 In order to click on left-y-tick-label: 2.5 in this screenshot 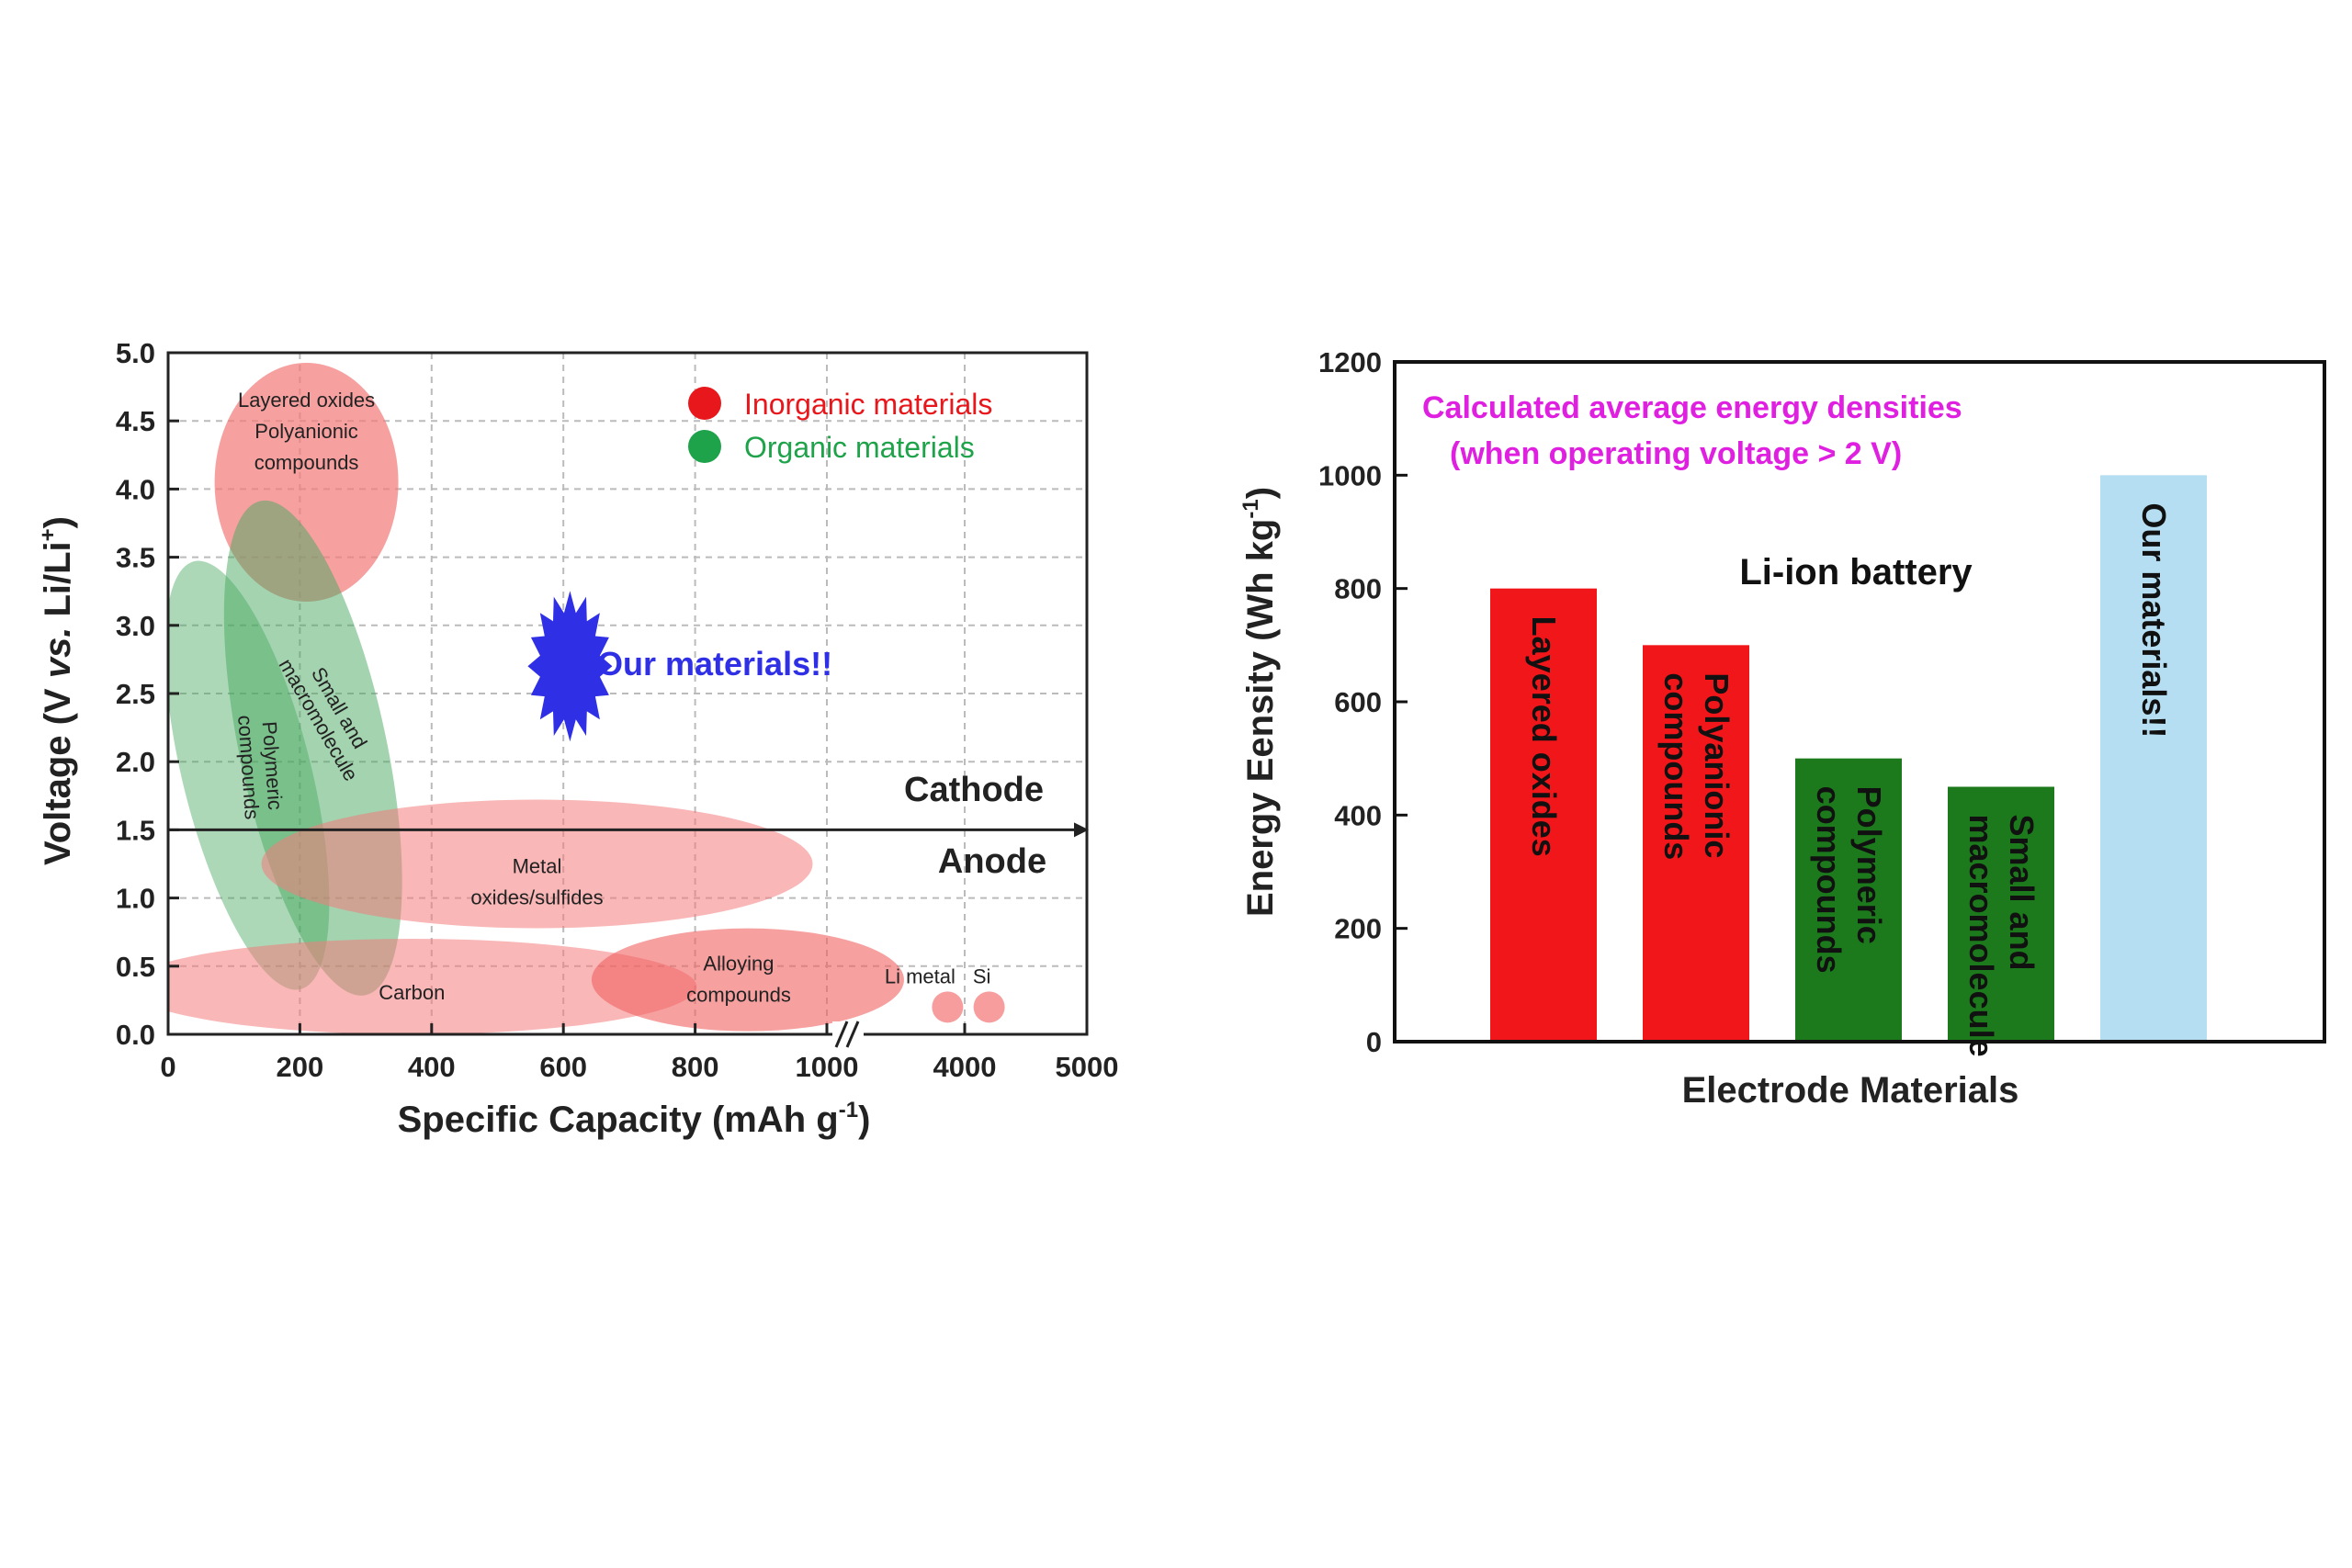, I will do `click(135, 694)`.